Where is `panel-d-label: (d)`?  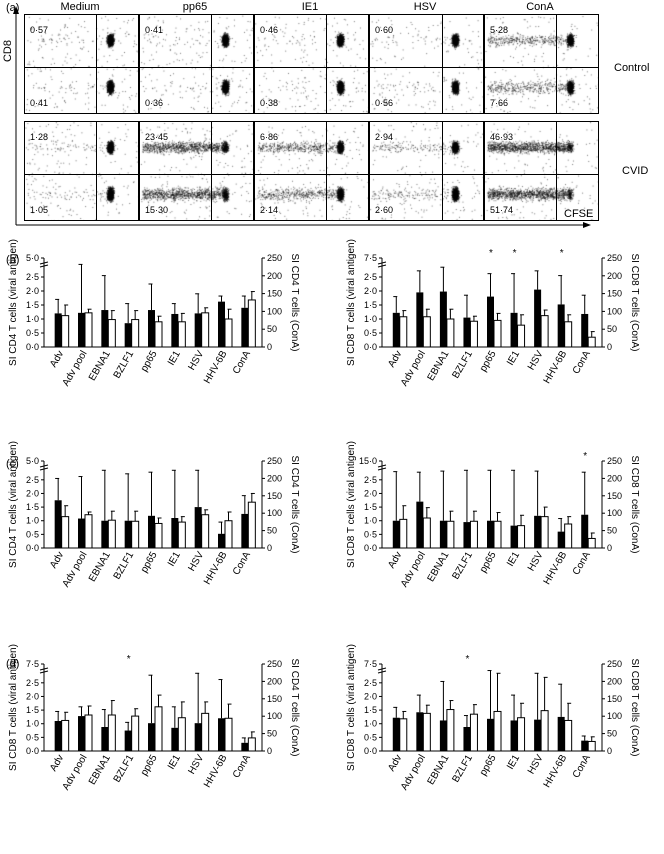
panel-d-label: (d) is located at coordinates (13, 664).